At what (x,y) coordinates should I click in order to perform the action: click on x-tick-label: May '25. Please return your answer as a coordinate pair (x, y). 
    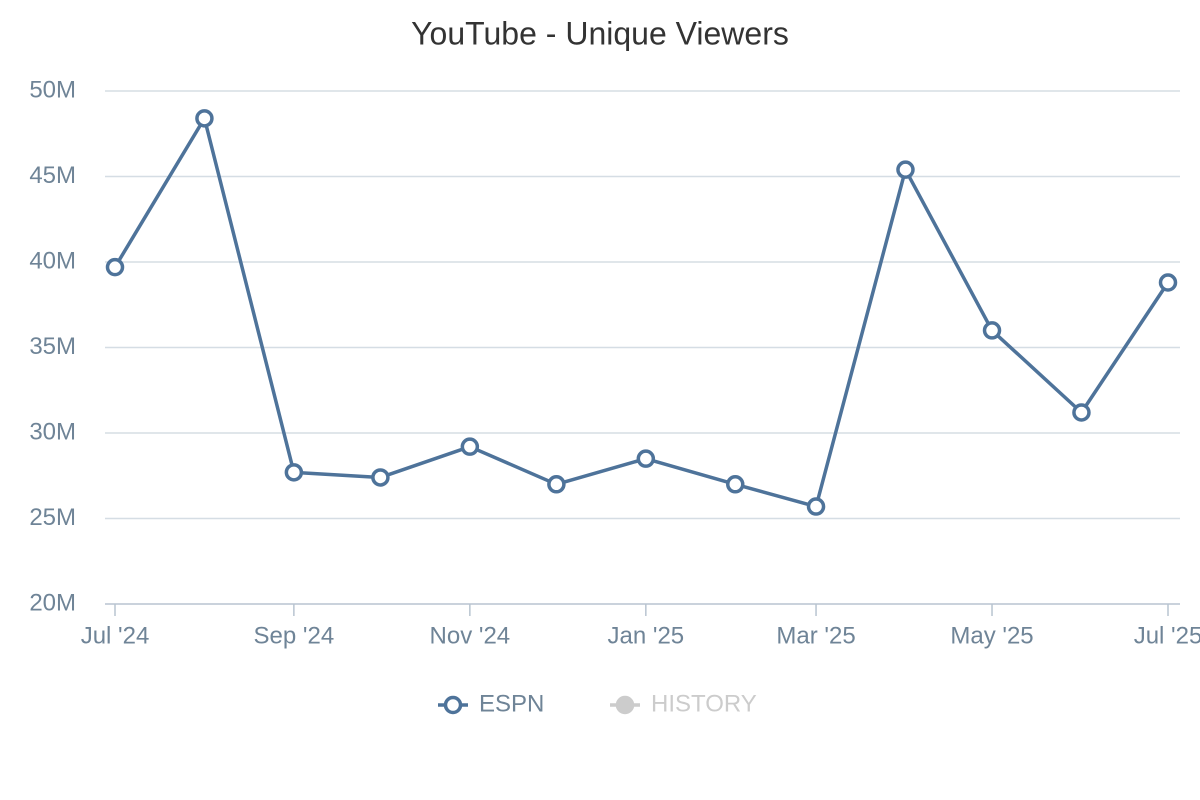
    Looking at the image, I should click on (991, 635).